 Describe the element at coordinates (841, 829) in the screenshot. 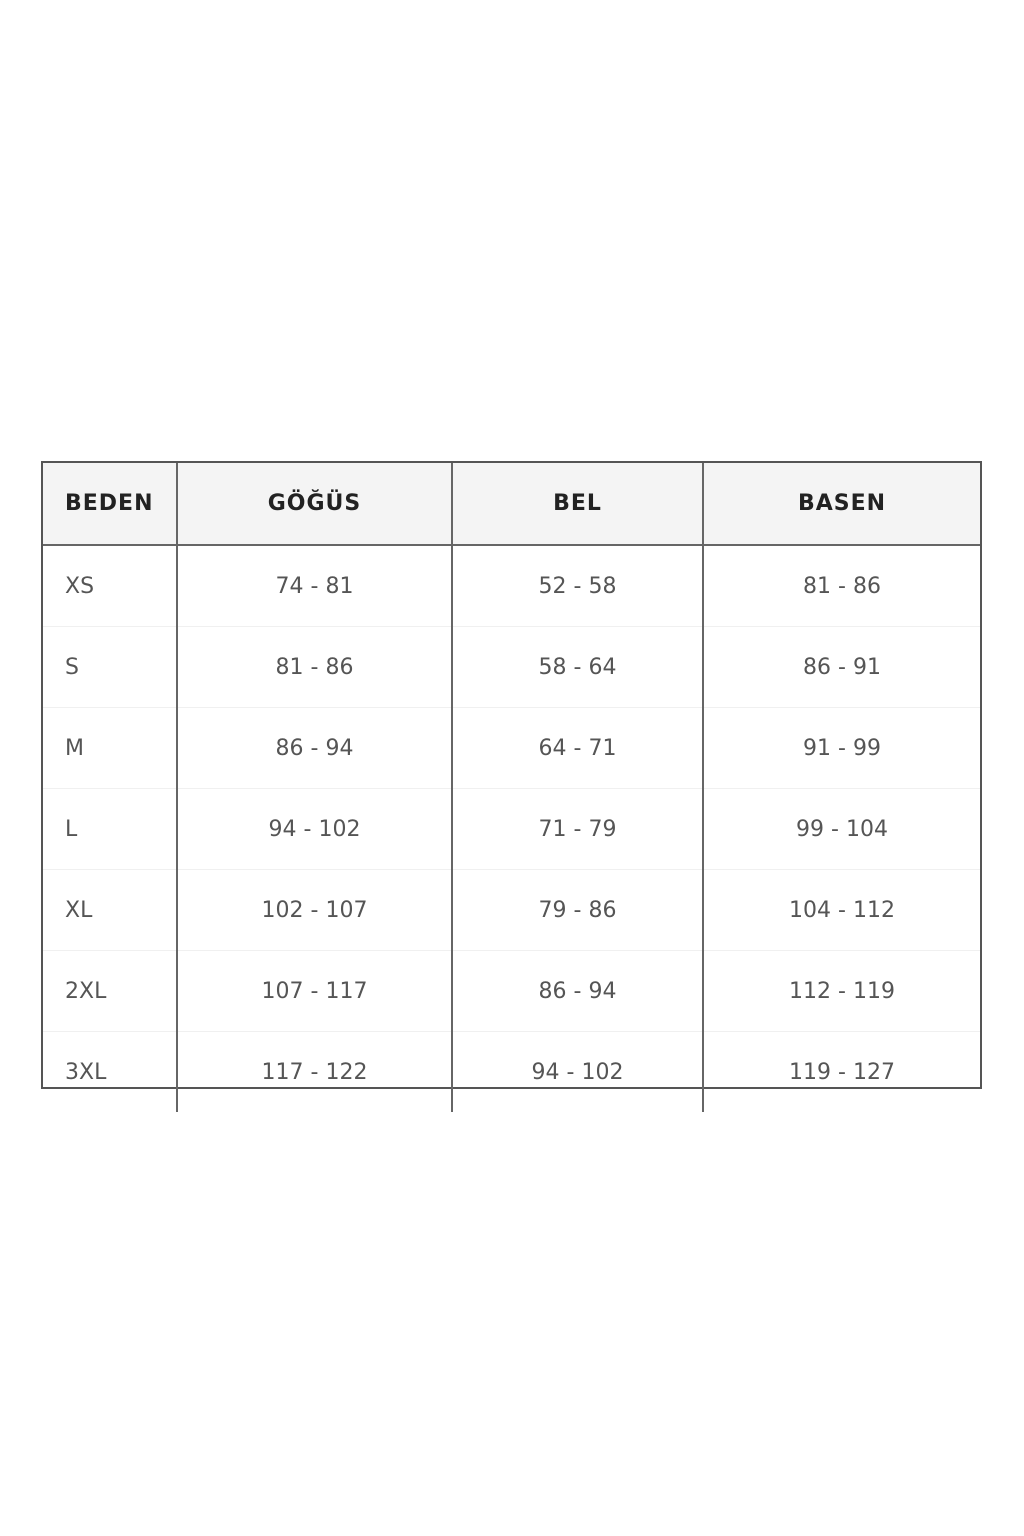

I see `cell-basen: 99 - 104` at that location.